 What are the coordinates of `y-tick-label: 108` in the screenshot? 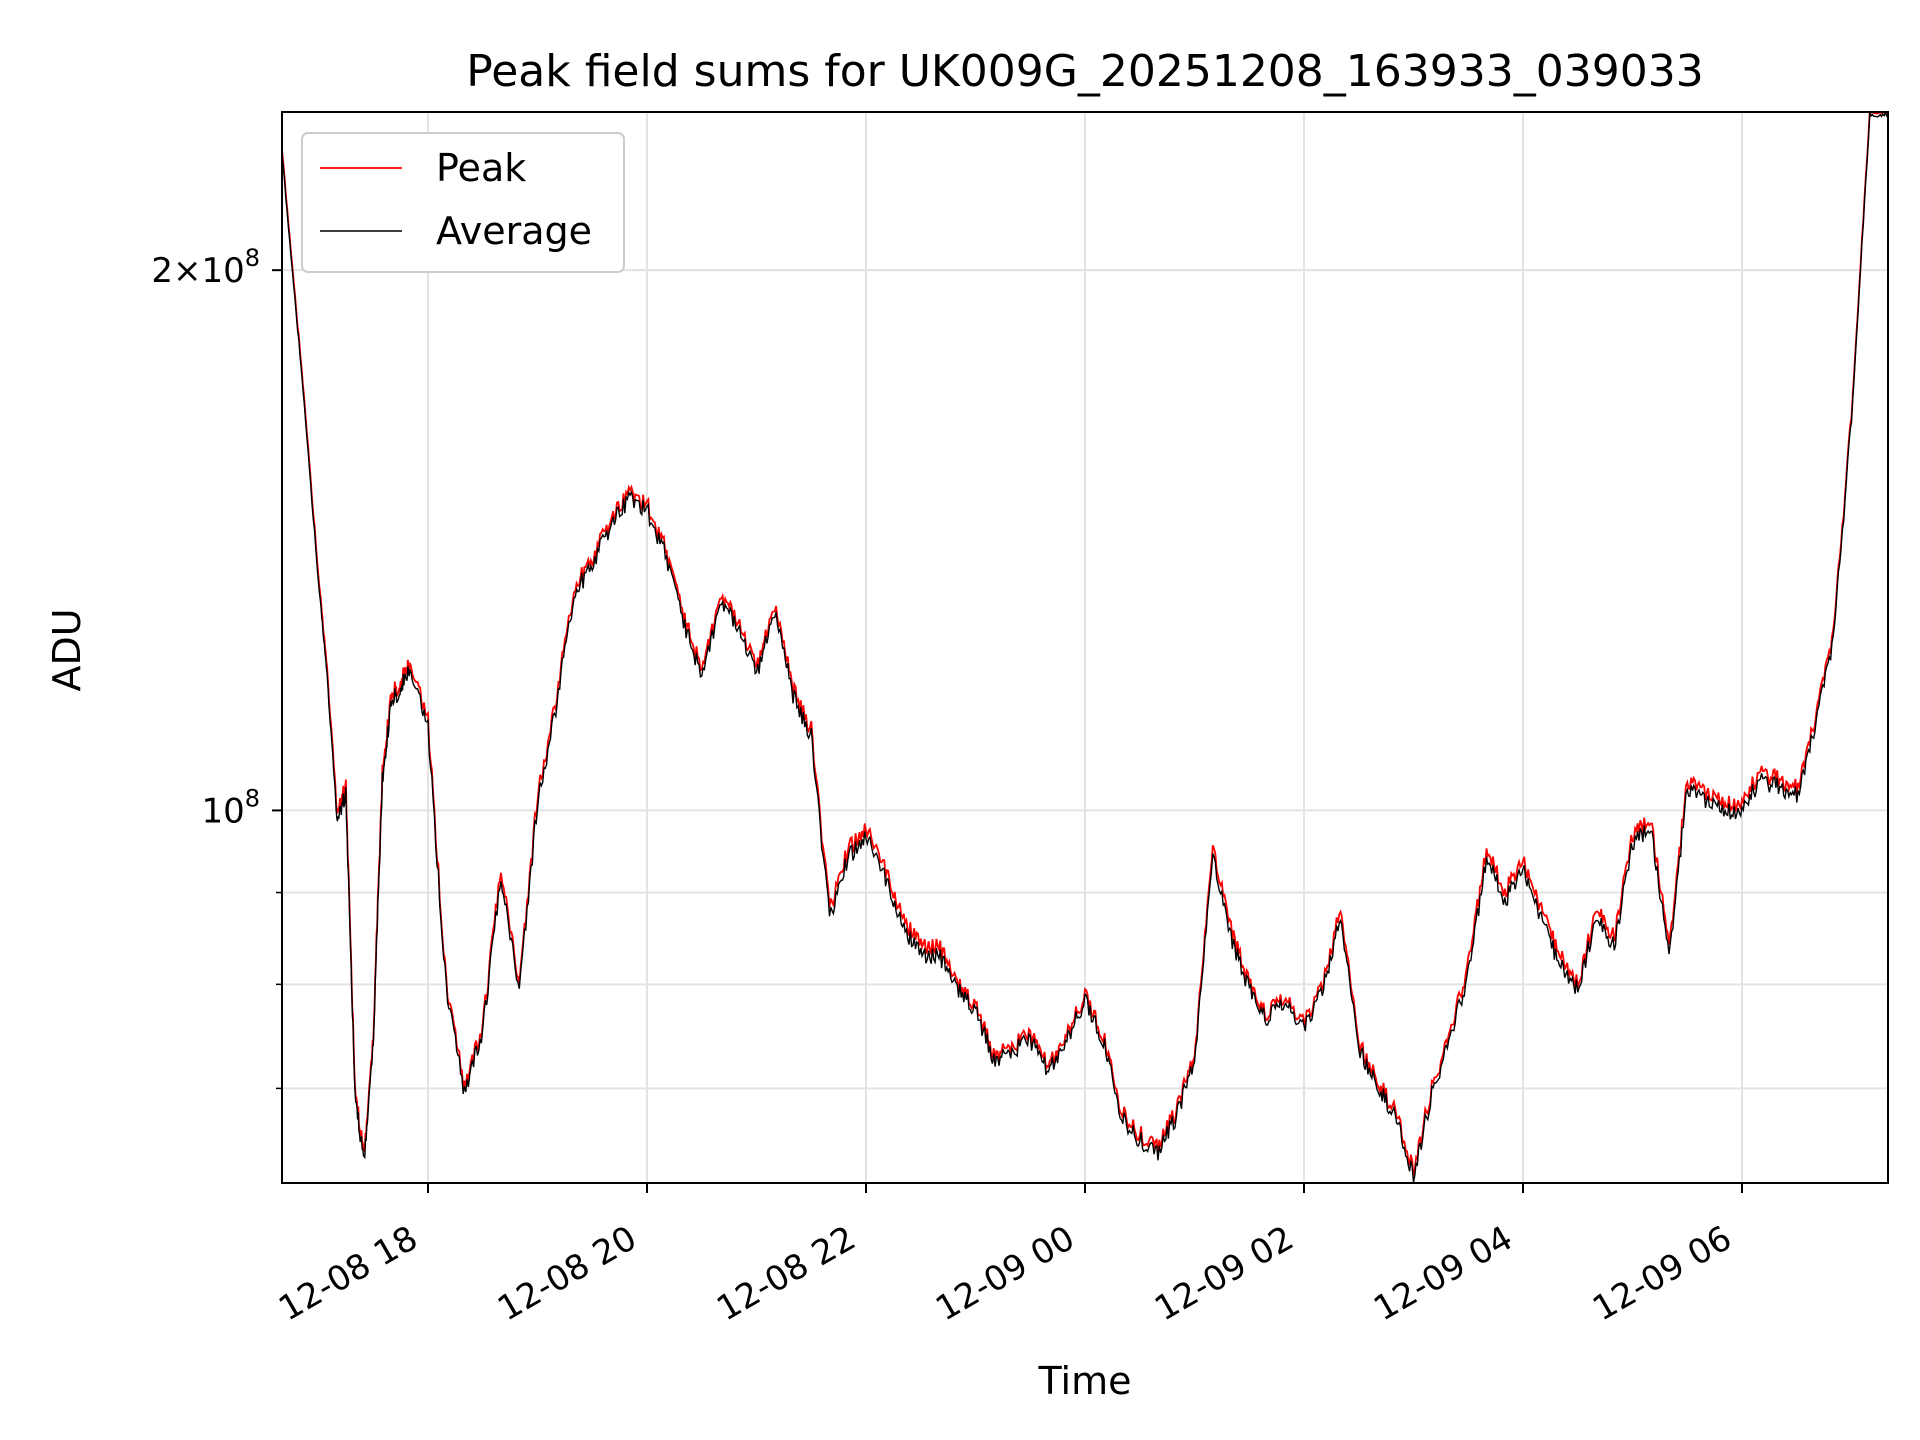 It's located at (230, 807).